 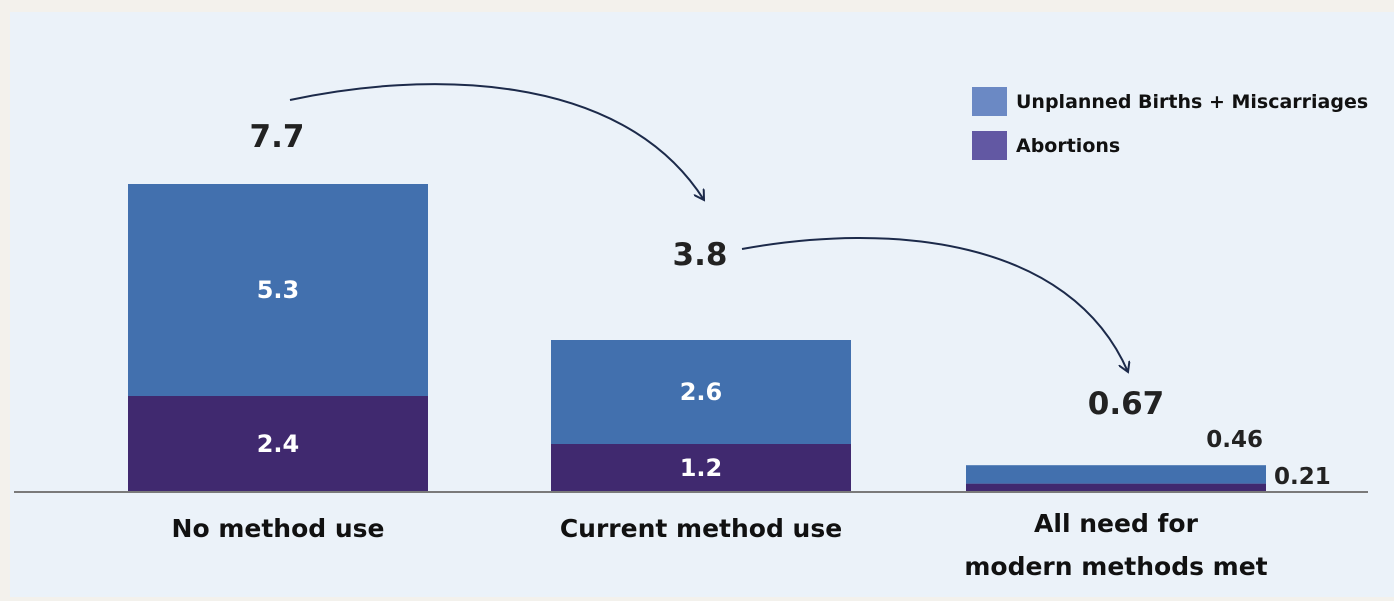 What do you see at coordinates (701, 528) in the screenshot?
I see `category-label-current-method-use: Current method use` at bounding box center [701, 528].